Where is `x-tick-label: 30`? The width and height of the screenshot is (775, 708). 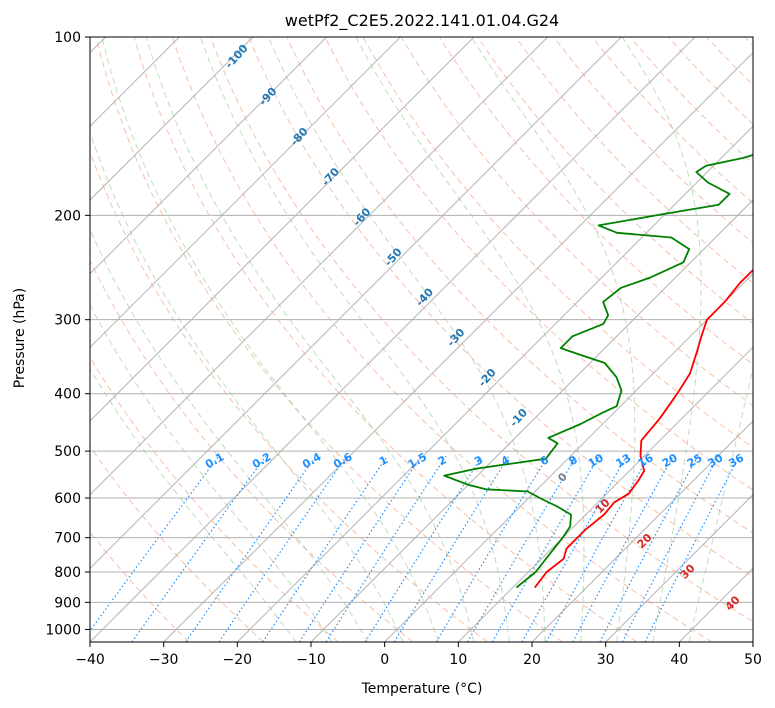 x-tick-label: 30 is located at coordinates (606, 660).